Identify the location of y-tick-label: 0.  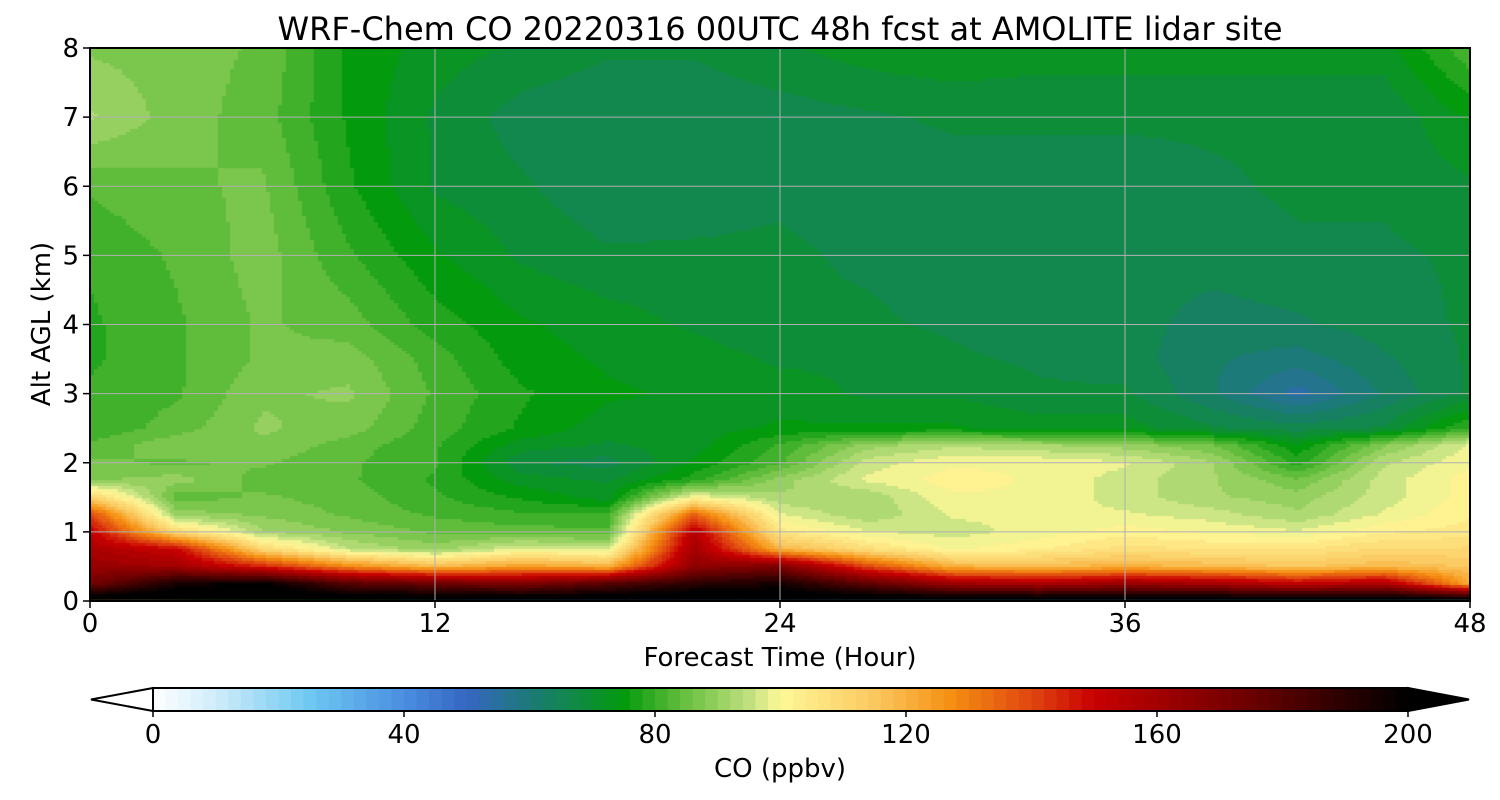
(70, 602).